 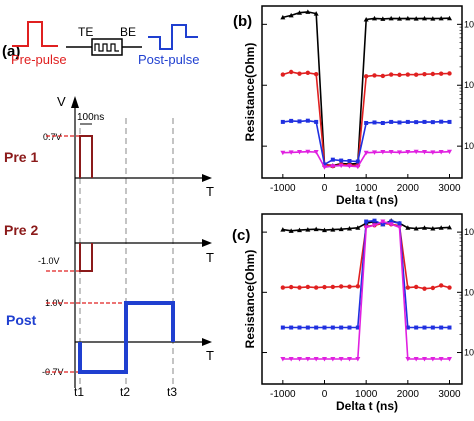 I want to click on x-tick-label: 3000, so click(x=449, y=394).